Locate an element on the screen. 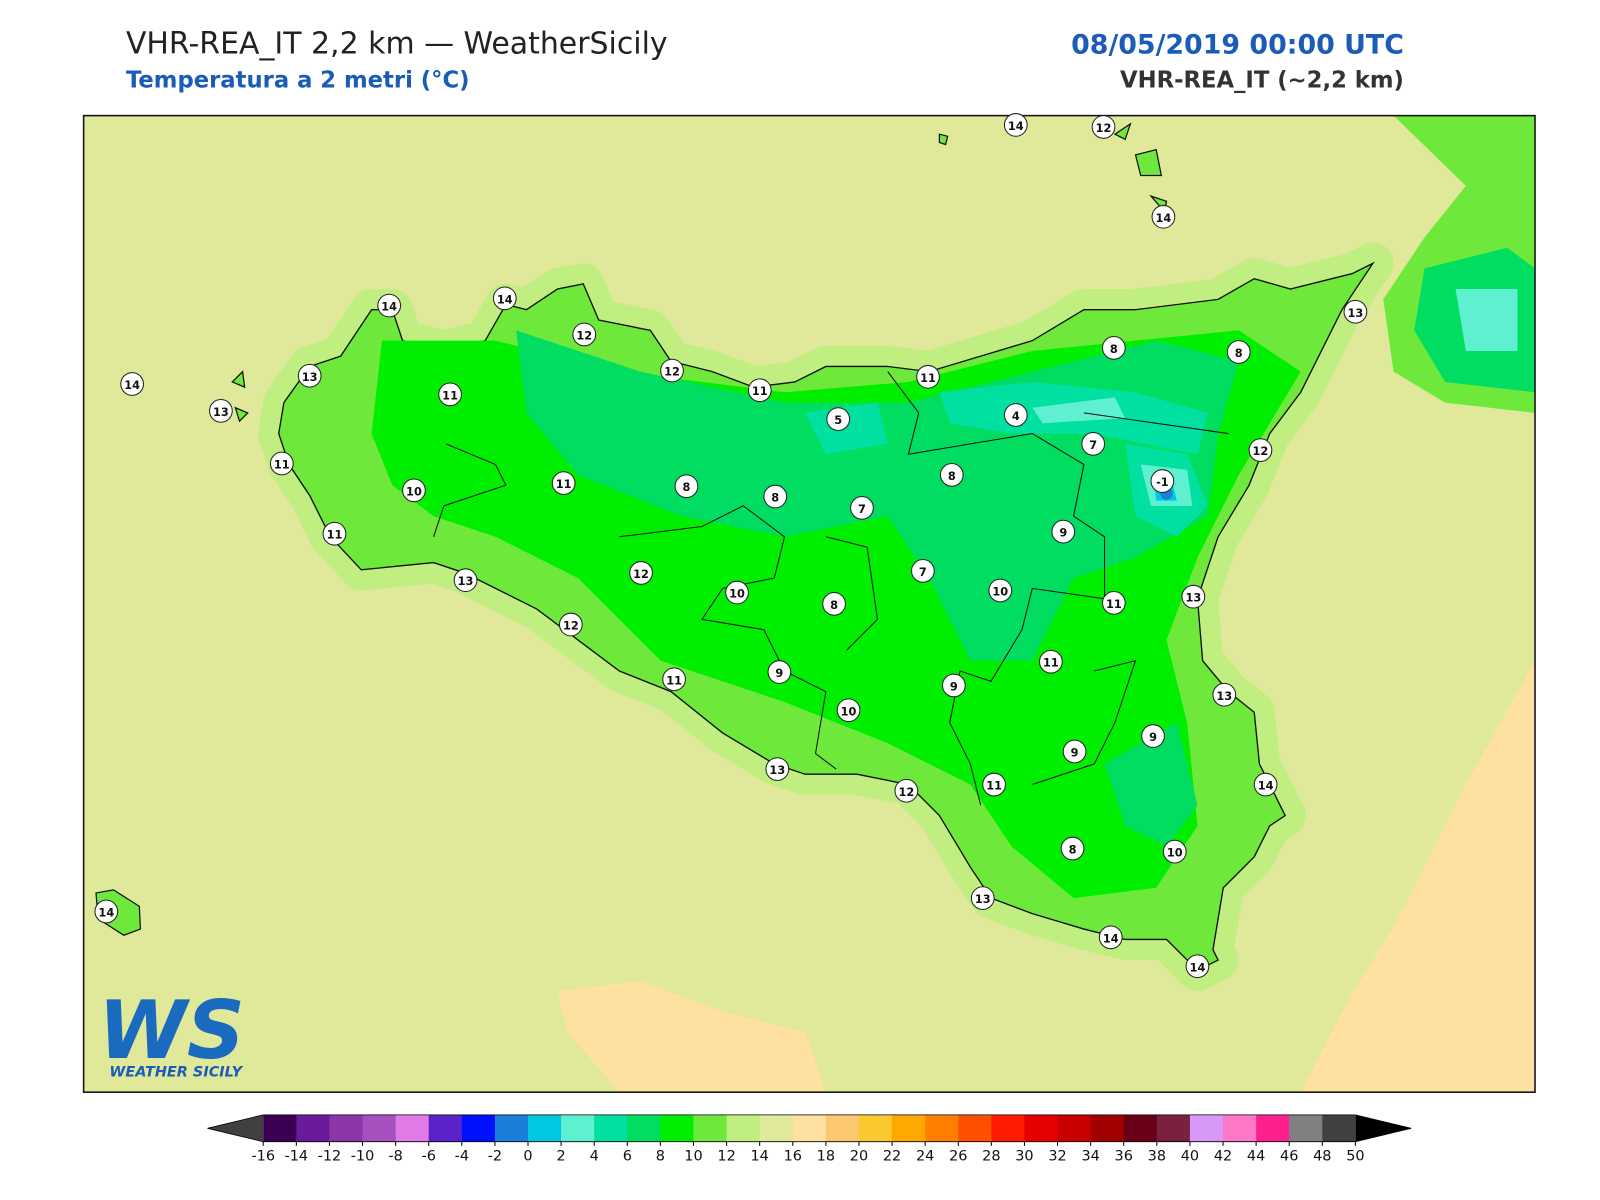 The image size is (1600, 1200). colorbar-tick-label: 38 is located at coordinates (1157, 1156).